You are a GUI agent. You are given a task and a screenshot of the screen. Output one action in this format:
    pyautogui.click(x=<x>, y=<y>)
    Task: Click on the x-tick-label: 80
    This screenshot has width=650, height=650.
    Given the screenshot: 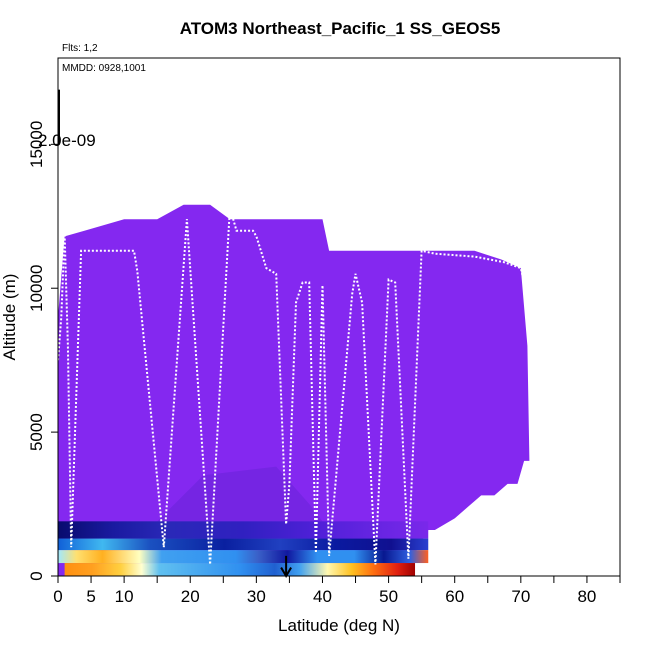 What is the action you would take?
    pyautogui.click(x=586, y=596)
    